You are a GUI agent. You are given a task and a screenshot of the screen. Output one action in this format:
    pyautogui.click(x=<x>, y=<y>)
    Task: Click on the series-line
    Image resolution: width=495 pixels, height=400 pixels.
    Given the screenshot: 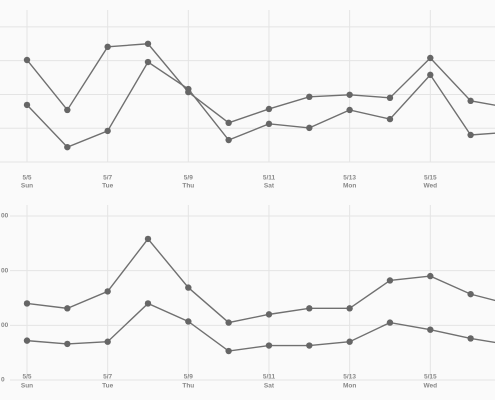 What is the action you would take?
    pyautogui.click(x=260, y=327)
    